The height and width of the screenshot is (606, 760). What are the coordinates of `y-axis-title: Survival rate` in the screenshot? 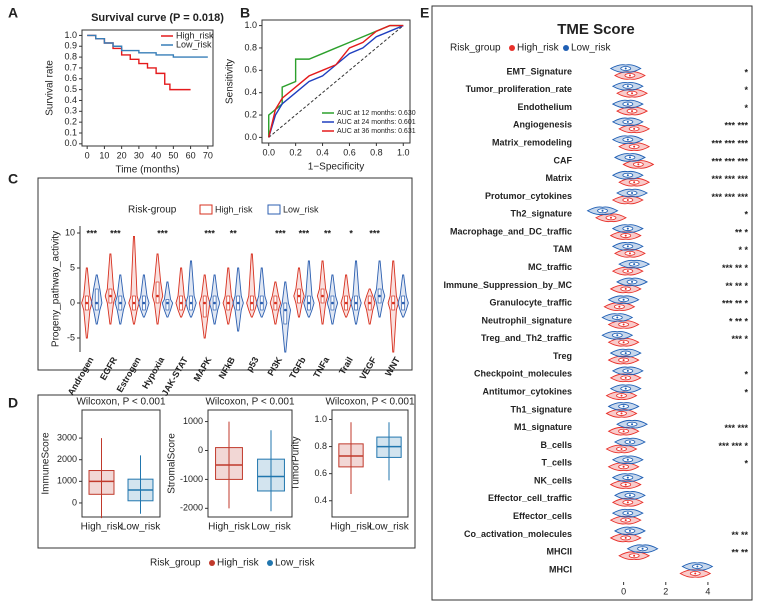 It's located at (50, 88).